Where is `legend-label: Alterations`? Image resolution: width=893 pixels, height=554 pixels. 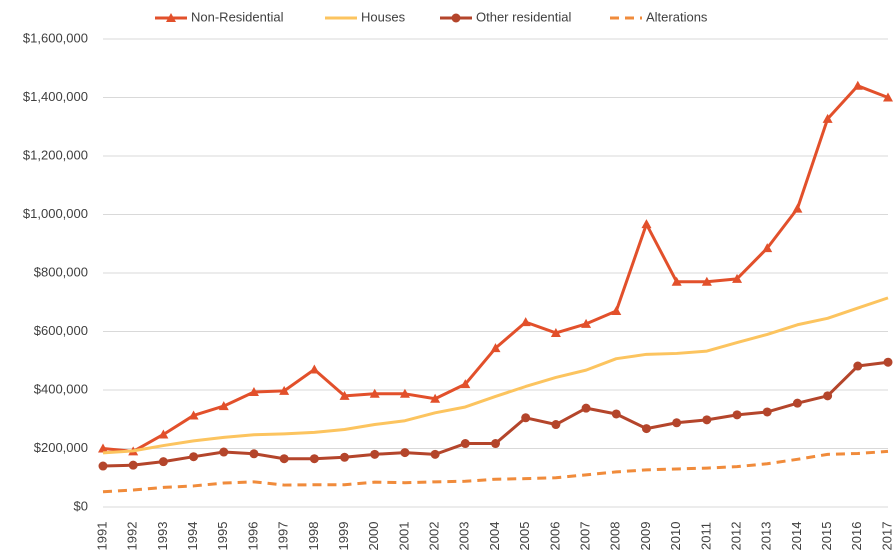 legend-label: Alterations is located at coordinates (677, 16).